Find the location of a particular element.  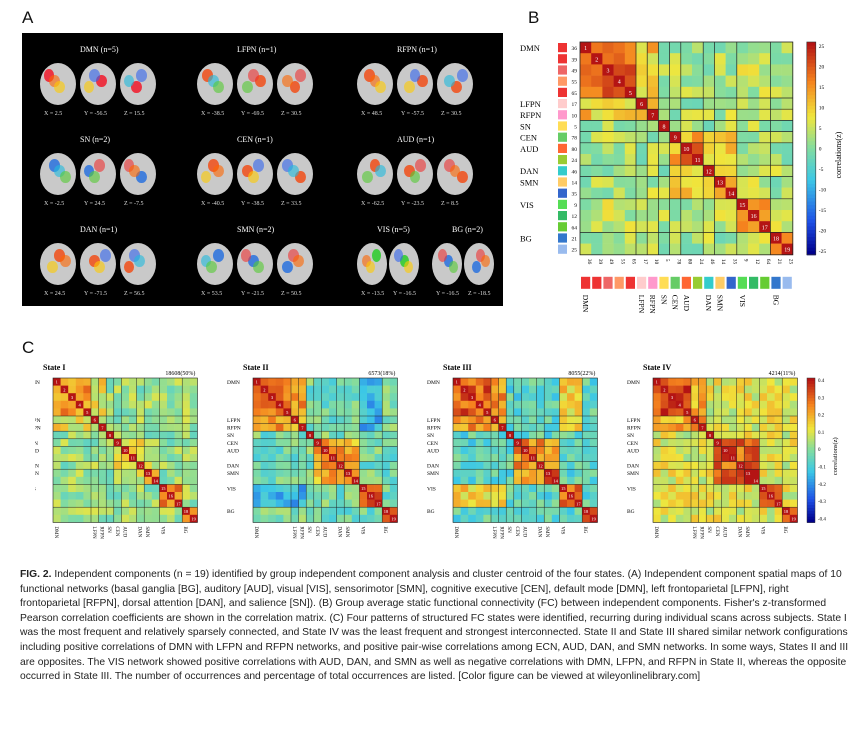

diagonal-index: 8 is located at coordinates (710, 435).